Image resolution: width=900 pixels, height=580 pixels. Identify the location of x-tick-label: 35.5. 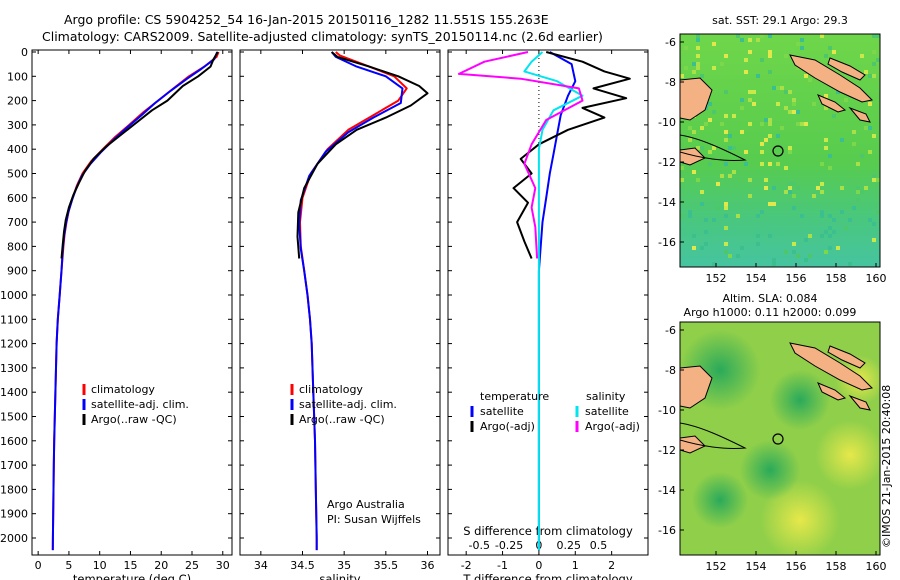
(386, 565).